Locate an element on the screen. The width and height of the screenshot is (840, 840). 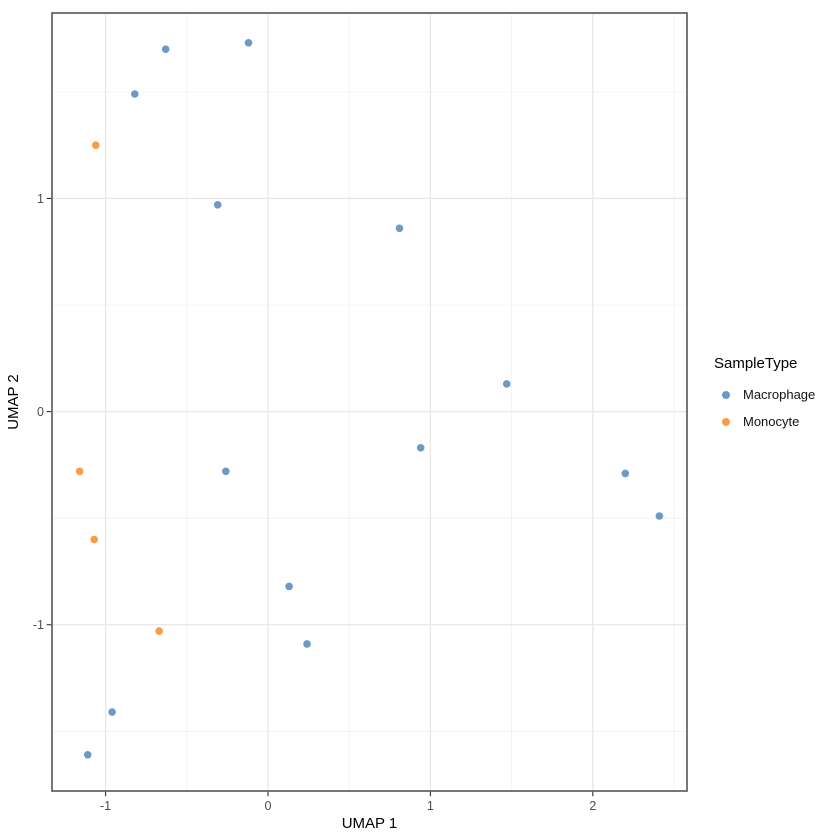
x-tick-label: 0 is located at coordinates (268, 806).